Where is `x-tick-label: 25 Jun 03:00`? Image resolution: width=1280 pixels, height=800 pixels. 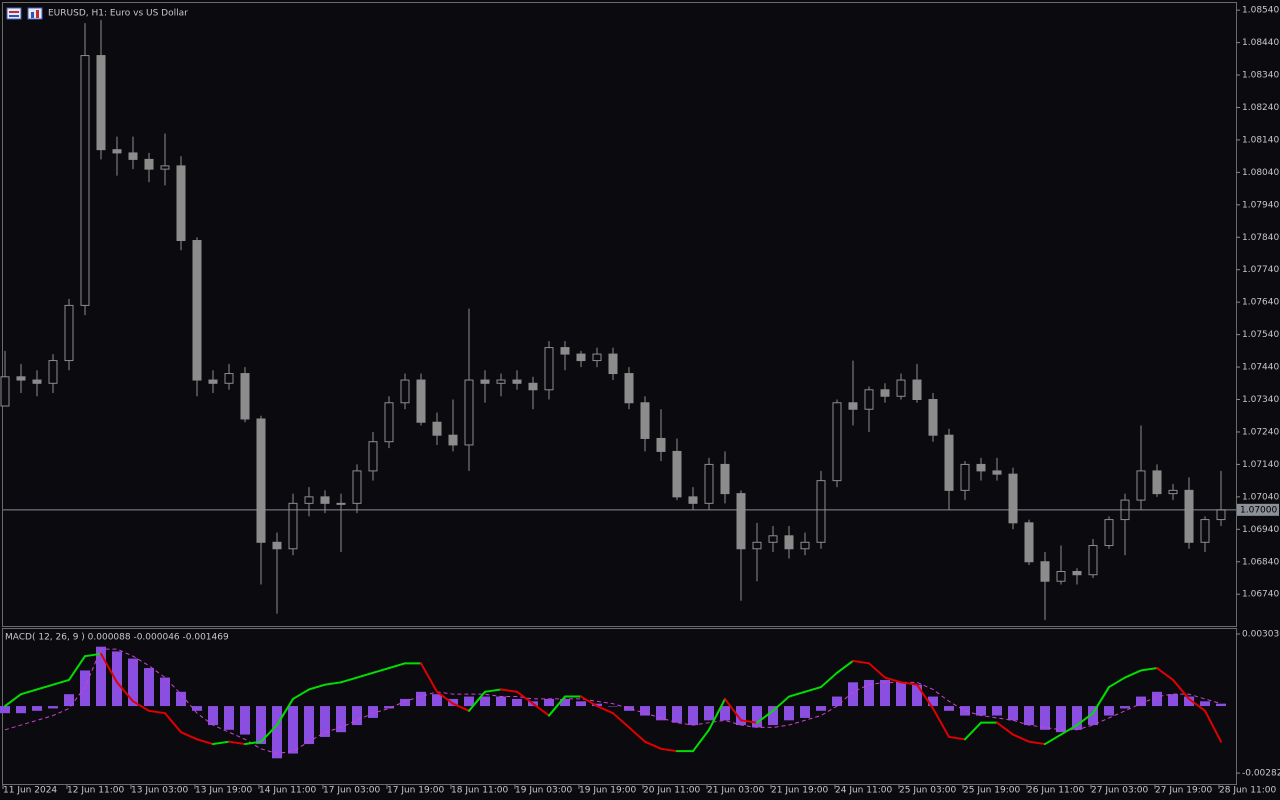
x-tick-label: 25 Jun 03:00 is located at coordinates (927, 791).